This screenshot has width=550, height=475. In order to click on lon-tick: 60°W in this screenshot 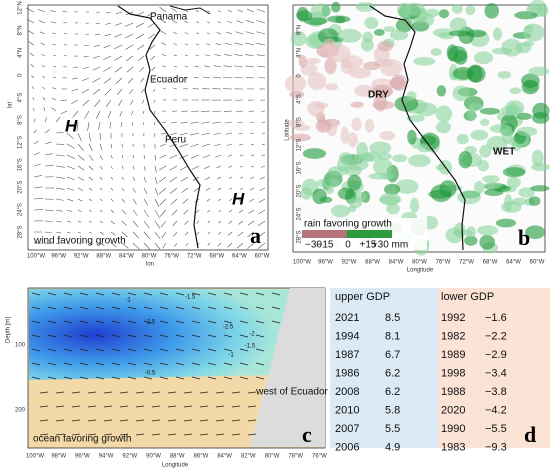, I will do `click(262, 257)`.